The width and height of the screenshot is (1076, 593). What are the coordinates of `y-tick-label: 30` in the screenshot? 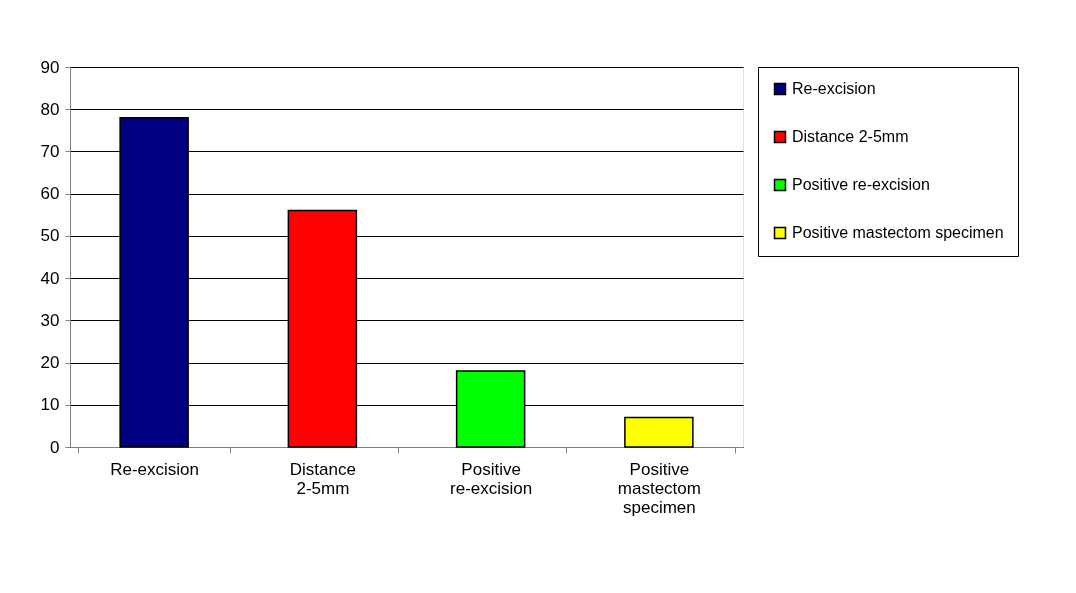 It's located at (50, 320).